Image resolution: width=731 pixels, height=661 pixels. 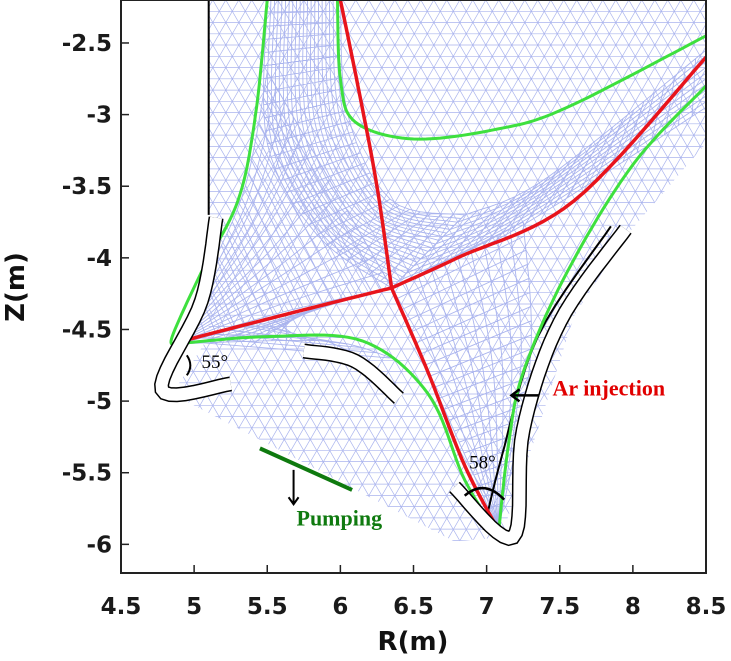 I want to click on y-tick-label: -6, so click(x=99, y=545).